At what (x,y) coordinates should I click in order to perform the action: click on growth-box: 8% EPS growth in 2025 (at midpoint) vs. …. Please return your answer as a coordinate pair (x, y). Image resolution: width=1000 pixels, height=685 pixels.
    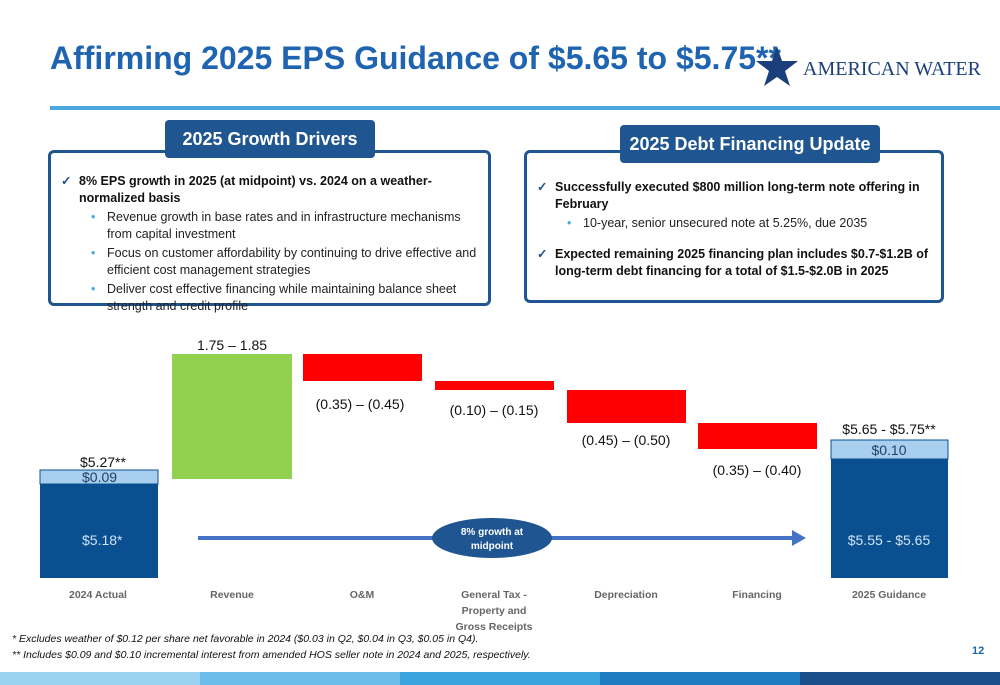
    Looking at the image, I should click on (269, 231).